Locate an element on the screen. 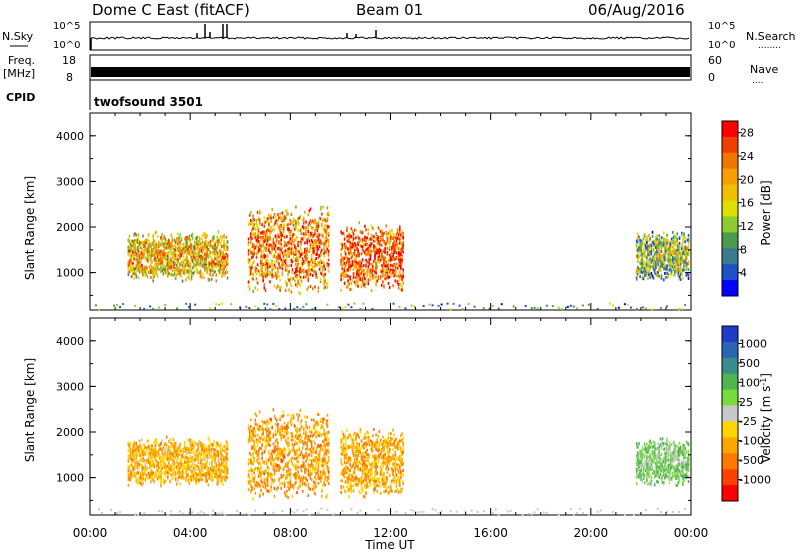 Image resolution: width=800 pixels, height=554 pixels. colorbar-tick-label: 16 is located at coordinates (747, 203).